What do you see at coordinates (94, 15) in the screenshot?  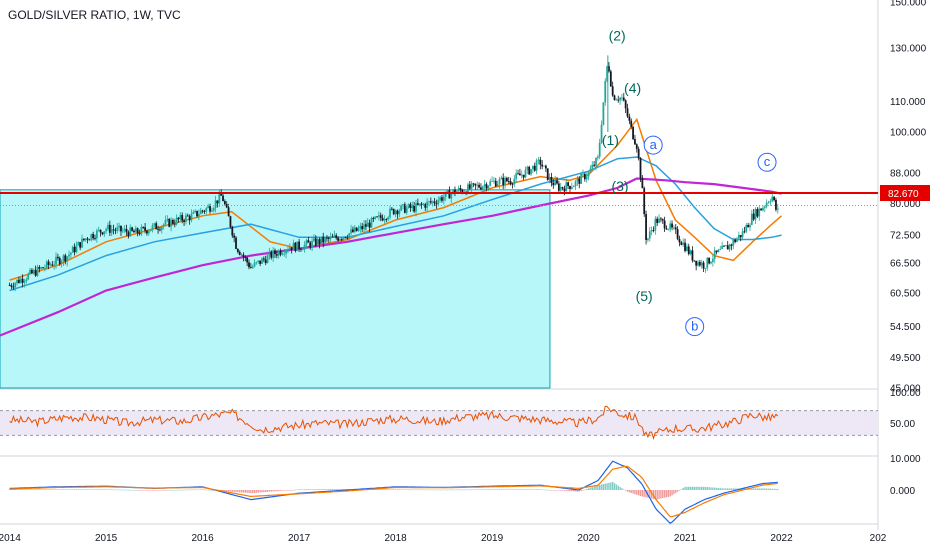 I see `chart-title: GOLD/SILVER RATIO, 1W, TVC` at bounding box center [94, 15].